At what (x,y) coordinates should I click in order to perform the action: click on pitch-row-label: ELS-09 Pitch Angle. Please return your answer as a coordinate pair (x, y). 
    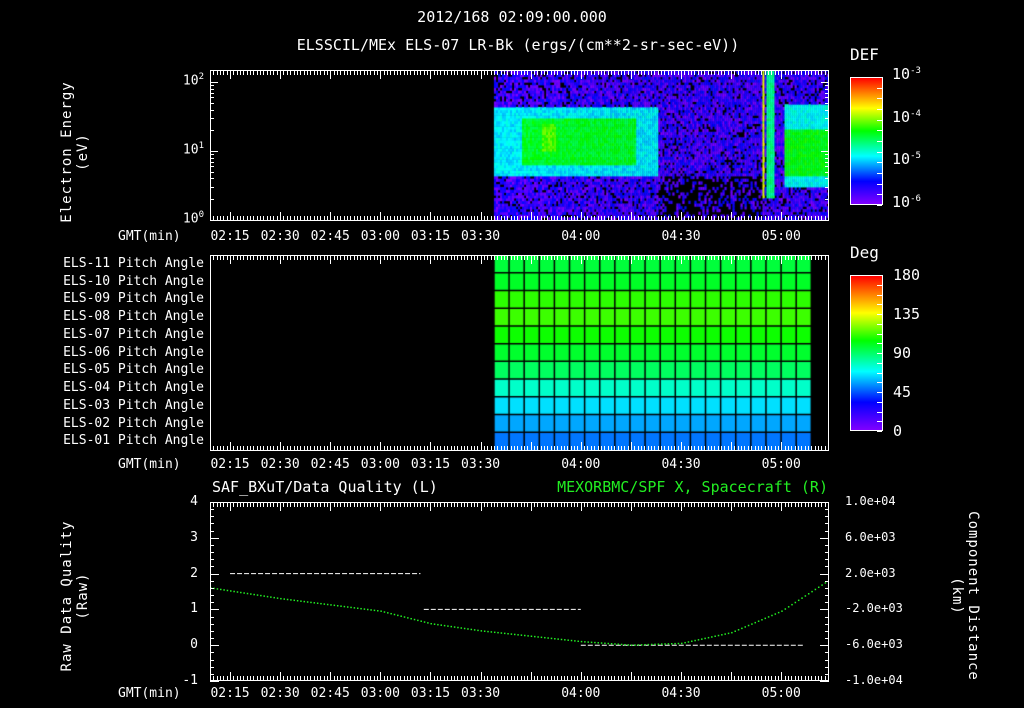
    Looking at the image, I should click on (133, 299).